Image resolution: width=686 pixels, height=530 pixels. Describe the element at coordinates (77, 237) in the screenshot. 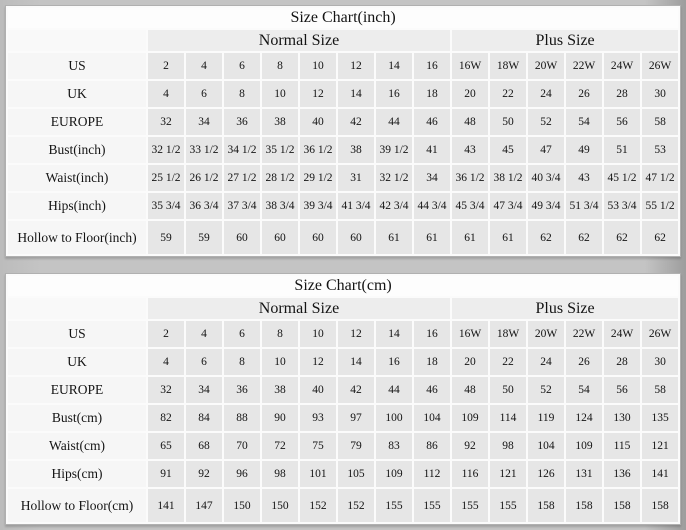

I see `row-label: Hollow to Floor(inch)` at that location.